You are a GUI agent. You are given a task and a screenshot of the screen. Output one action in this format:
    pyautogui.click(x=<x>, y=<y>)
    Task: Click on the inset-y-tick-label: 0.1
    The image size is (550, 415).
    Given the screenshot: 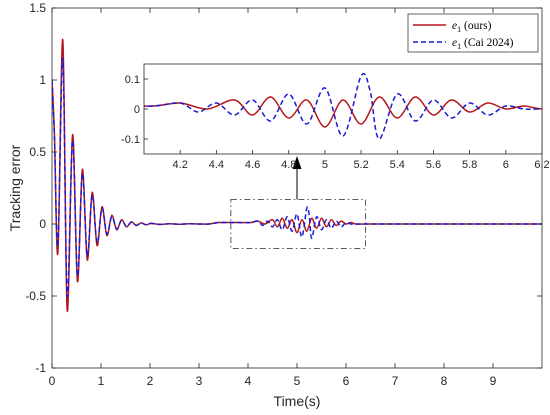 What is the action you would take?
    pyautogui.click(x=132, y=80)
    